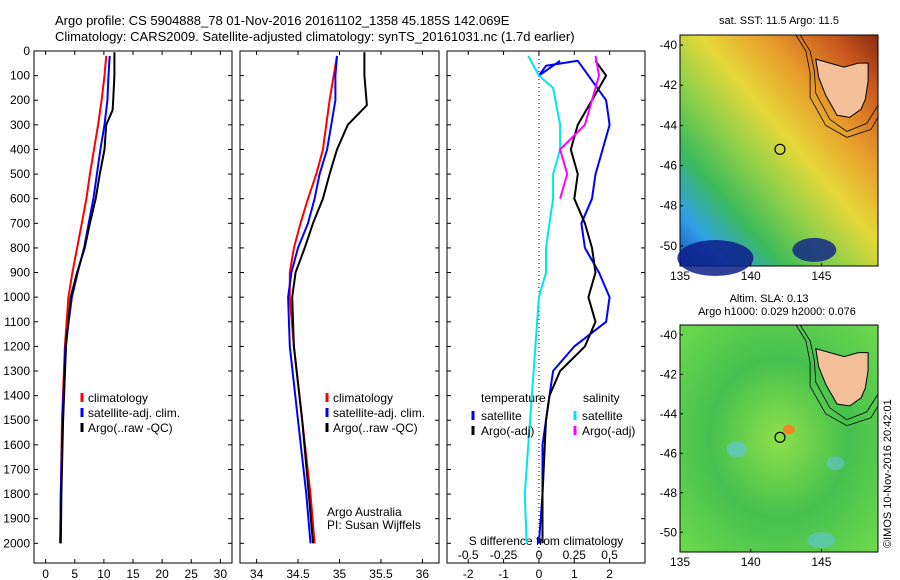  What do you see at coordinates (133, 573) in the screenshot?
I see `temperature-xtick-label: 15` at bounding box center [133, 573].